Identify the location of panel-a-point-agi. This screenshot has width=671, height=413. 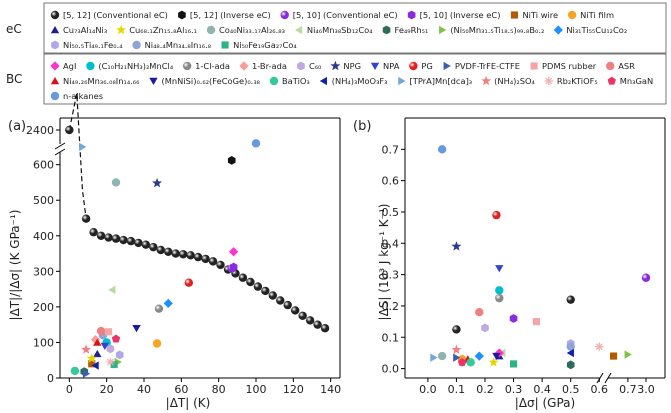
(233, 252).